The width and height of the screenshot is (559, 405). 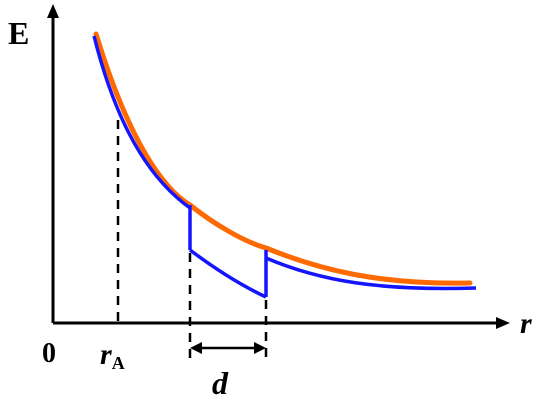 What do you see at coordinates (371, 273) in the screenshot?
I see `inner-curve-right-segment` at bounding box center [371, 273].